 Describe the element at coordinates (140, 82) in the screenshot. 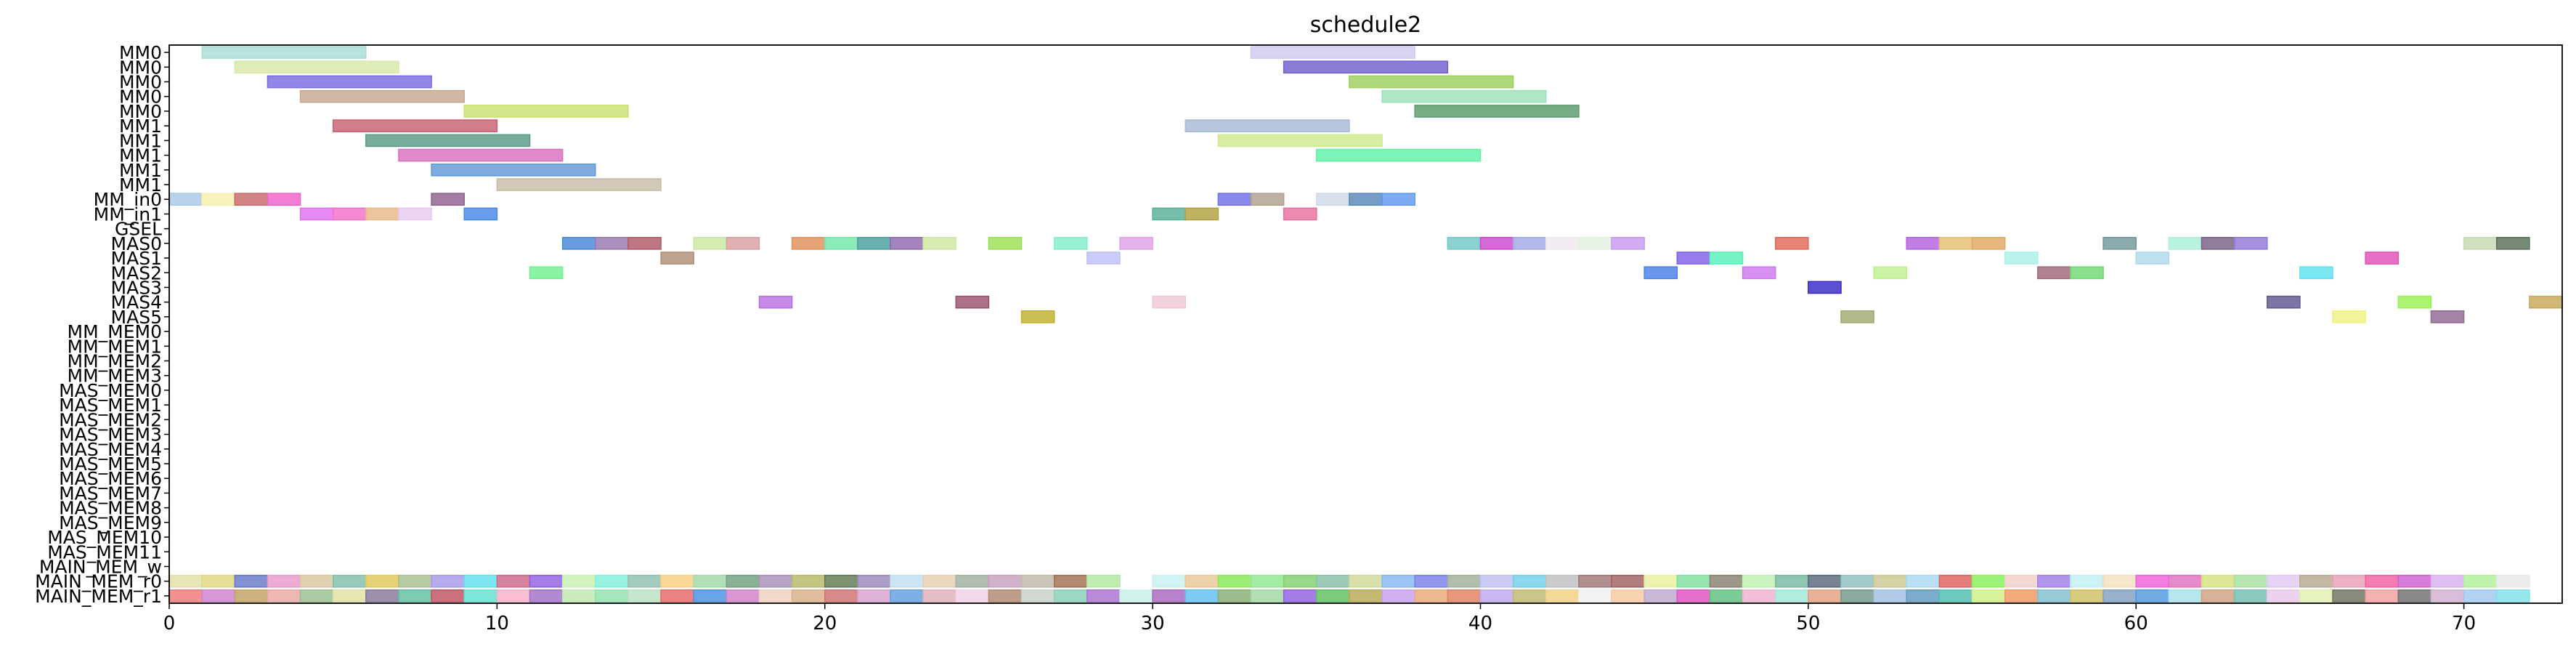

I see `y-tick-label: MM0` at that location.